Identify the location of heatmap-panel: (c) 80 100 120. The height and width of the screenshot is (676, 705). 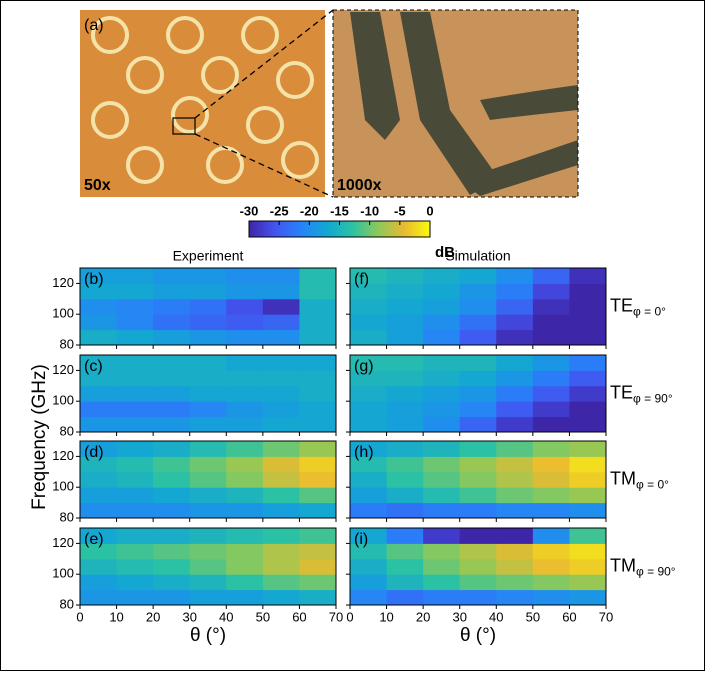
(194, 396).